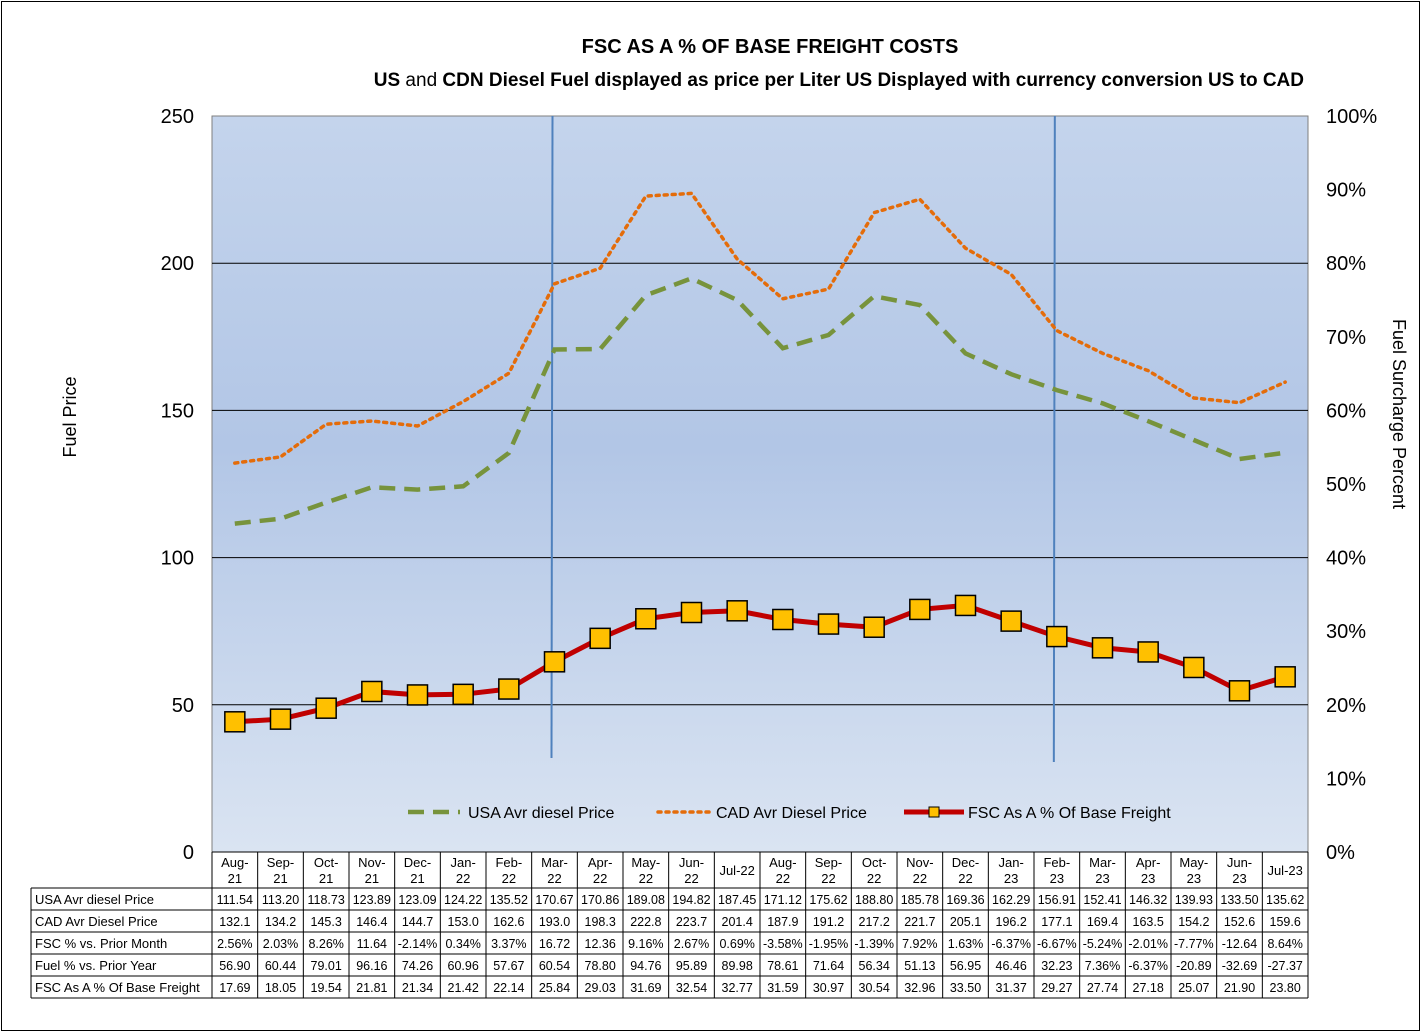  What do you see at coordinates (1054, 439) in the screenshot?
I see `vertical-marker-line` at bounding box center [1054, 439].